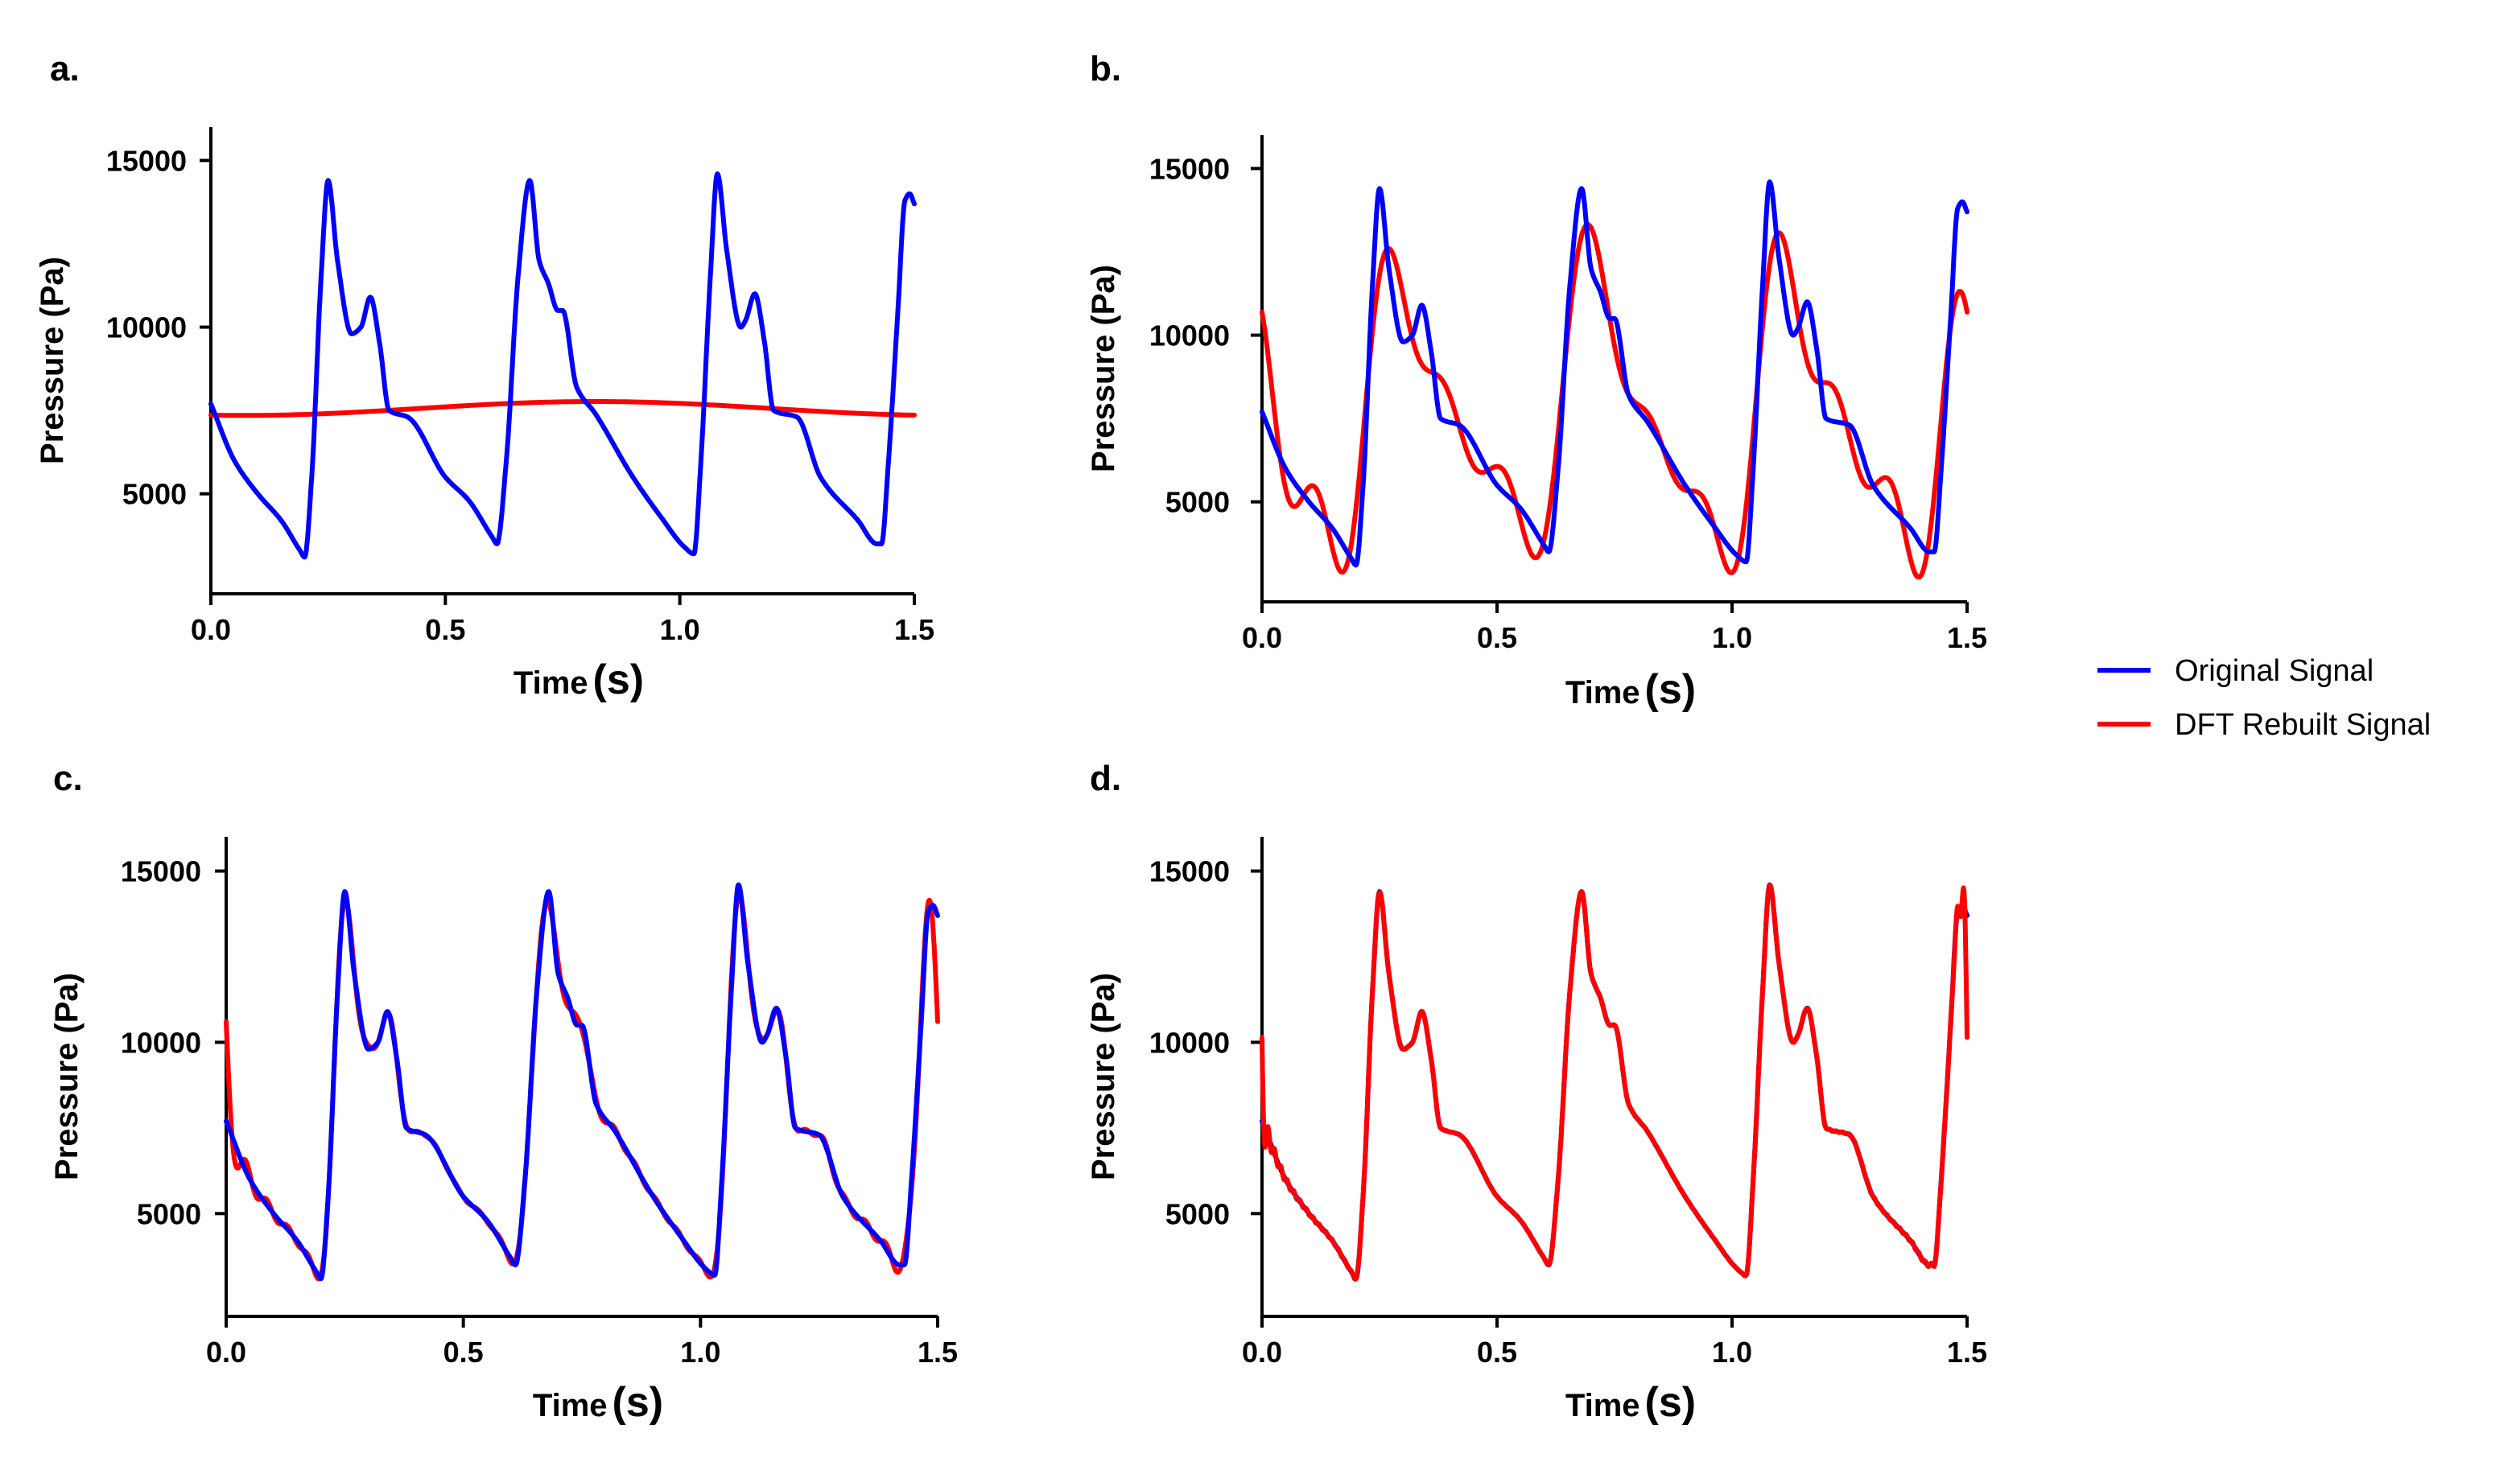 The height and width of the screenshot is (1466, 2520). What do you see at coordinates (1105, 69) in the screenshot?
I see `panel-letter: b.` at bounding box center [1105, 69].